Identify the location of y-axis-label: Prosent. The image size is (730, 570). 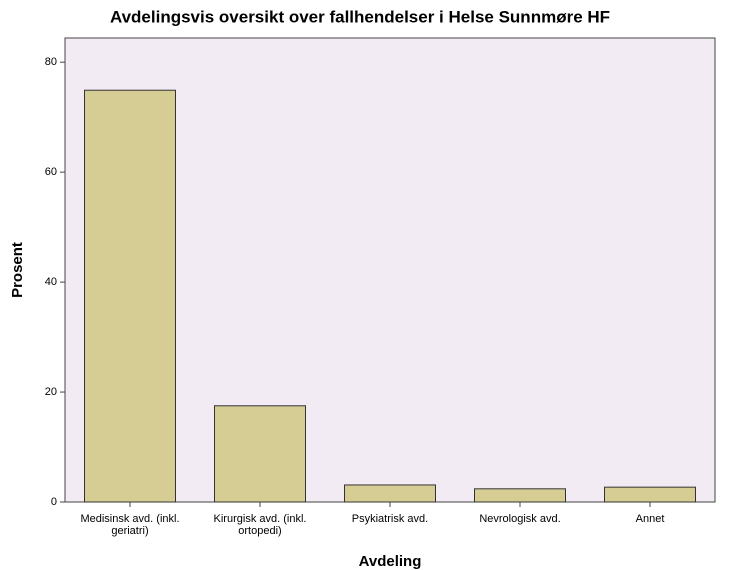
(17, 270).